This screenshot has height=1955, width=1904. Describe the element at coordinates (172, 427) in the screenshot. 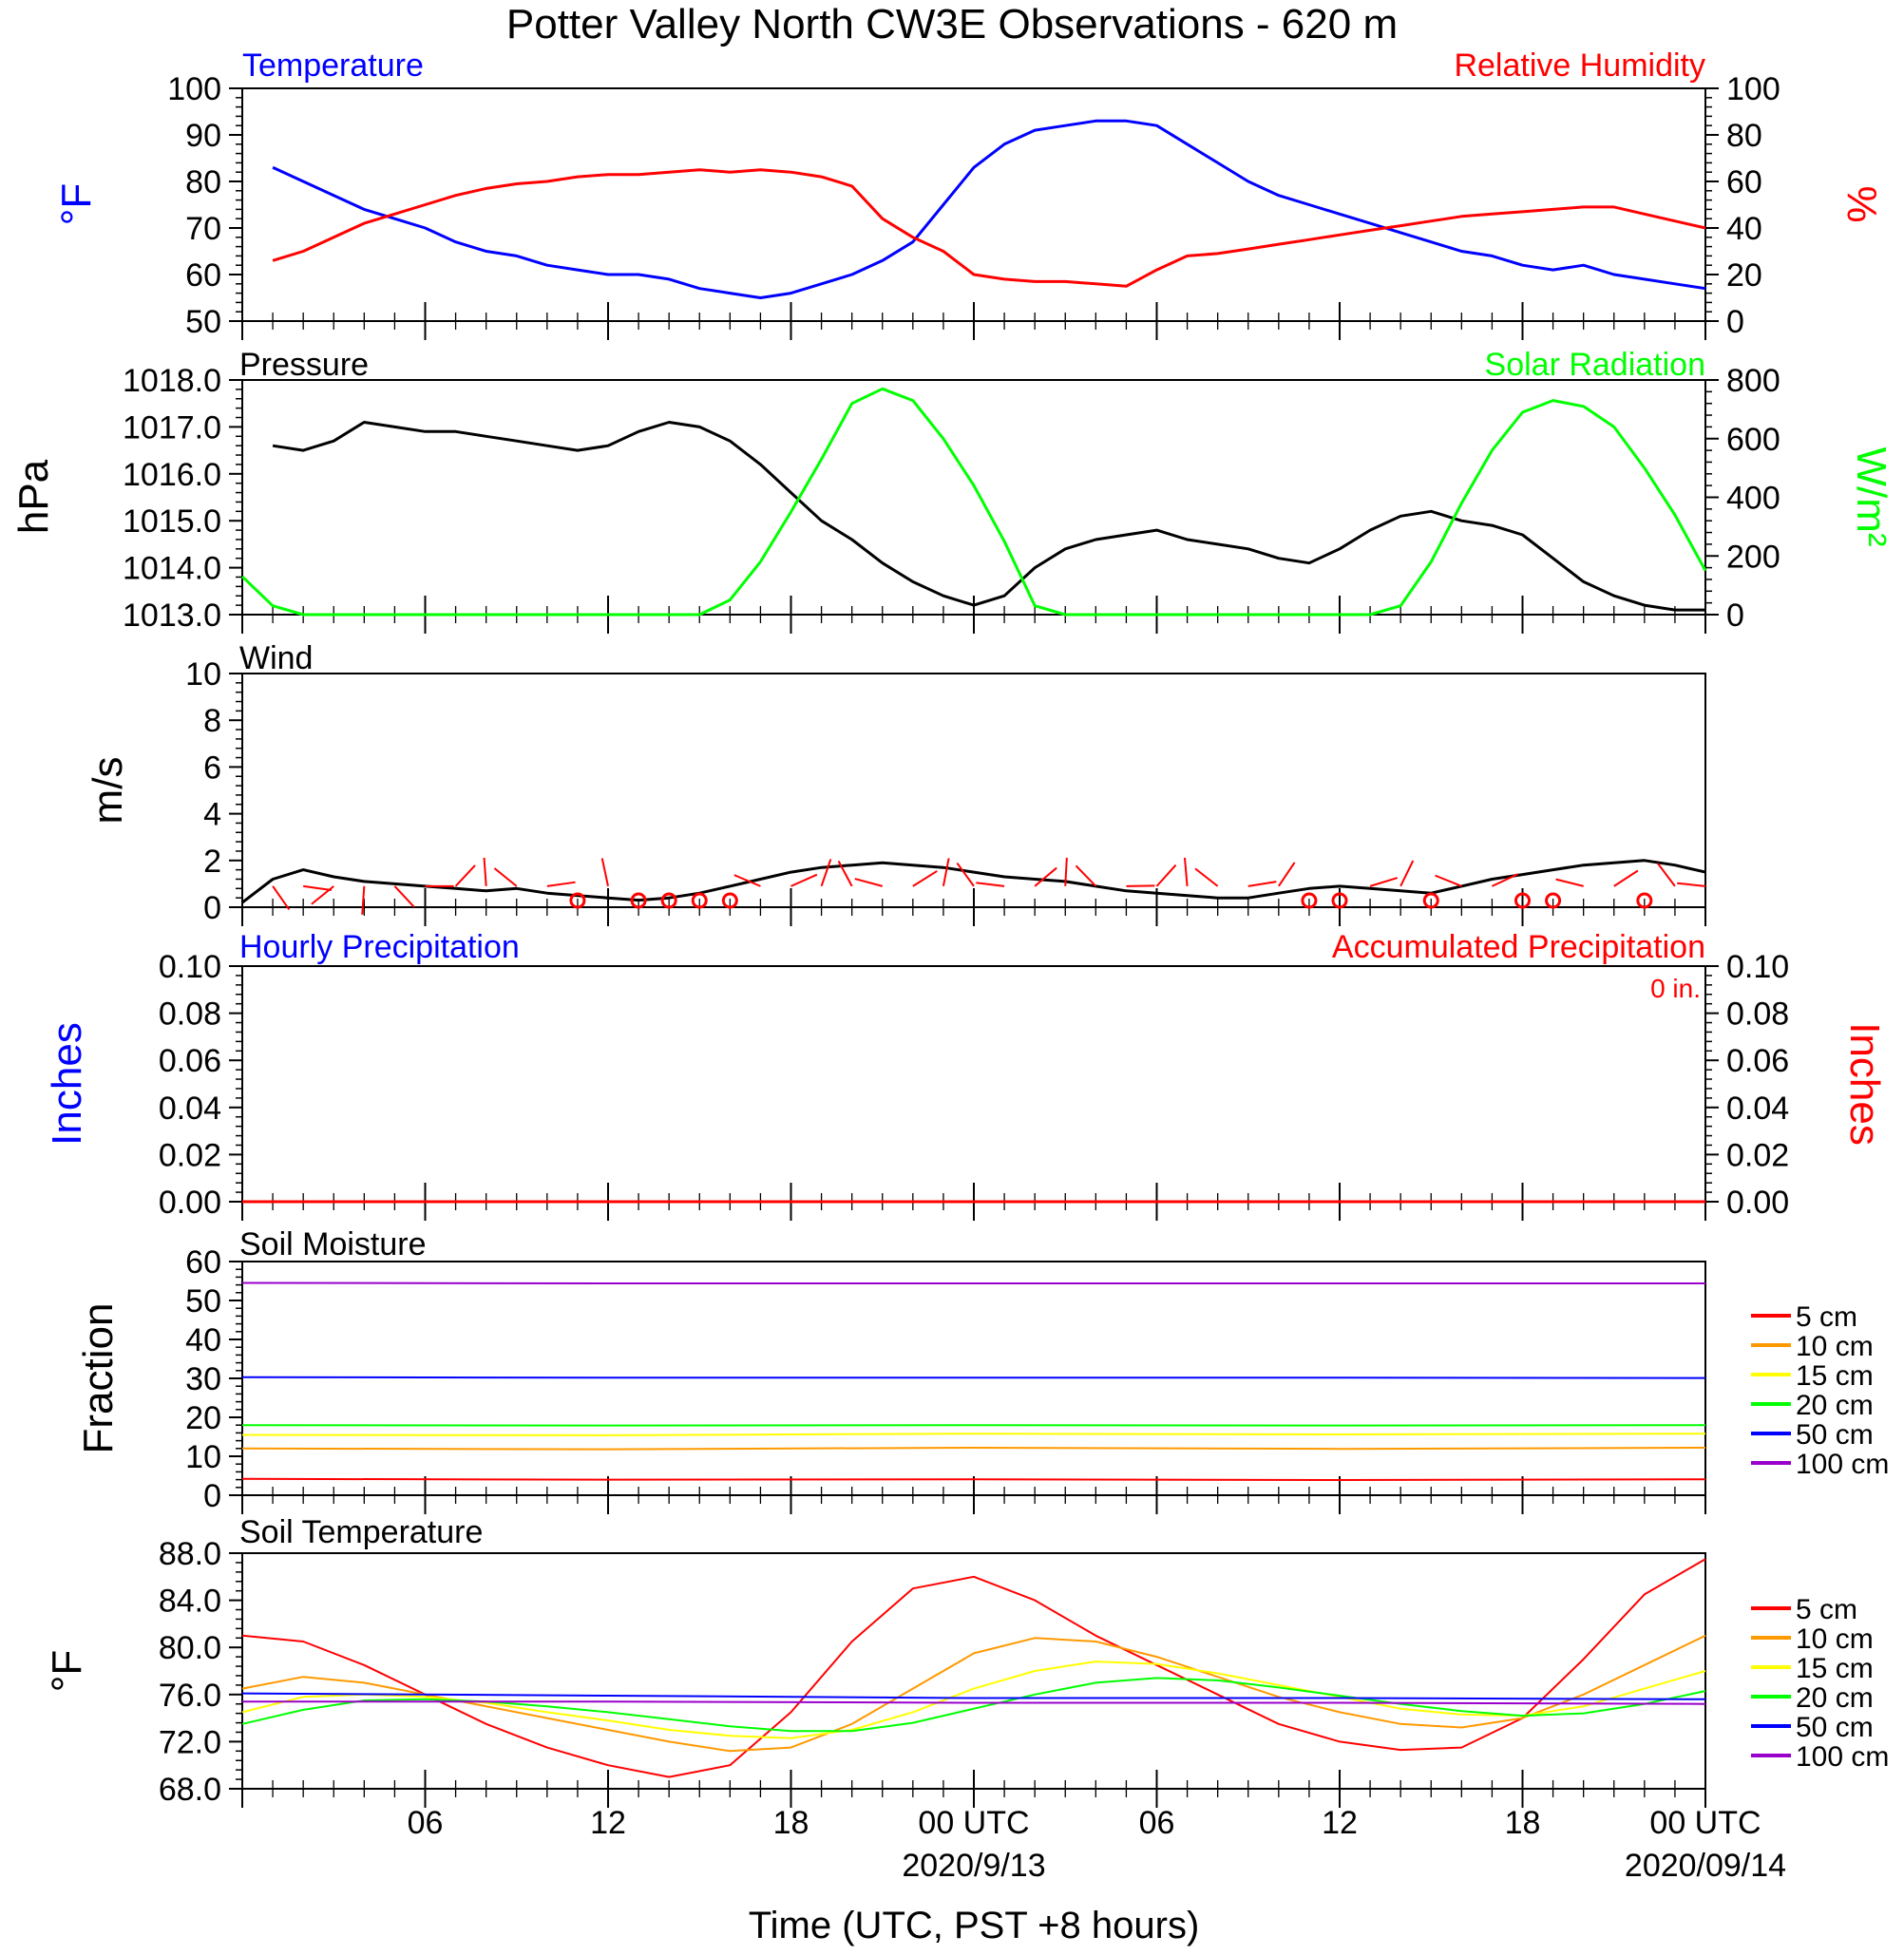

I see `y-tick-label: 1017.0` at that location.